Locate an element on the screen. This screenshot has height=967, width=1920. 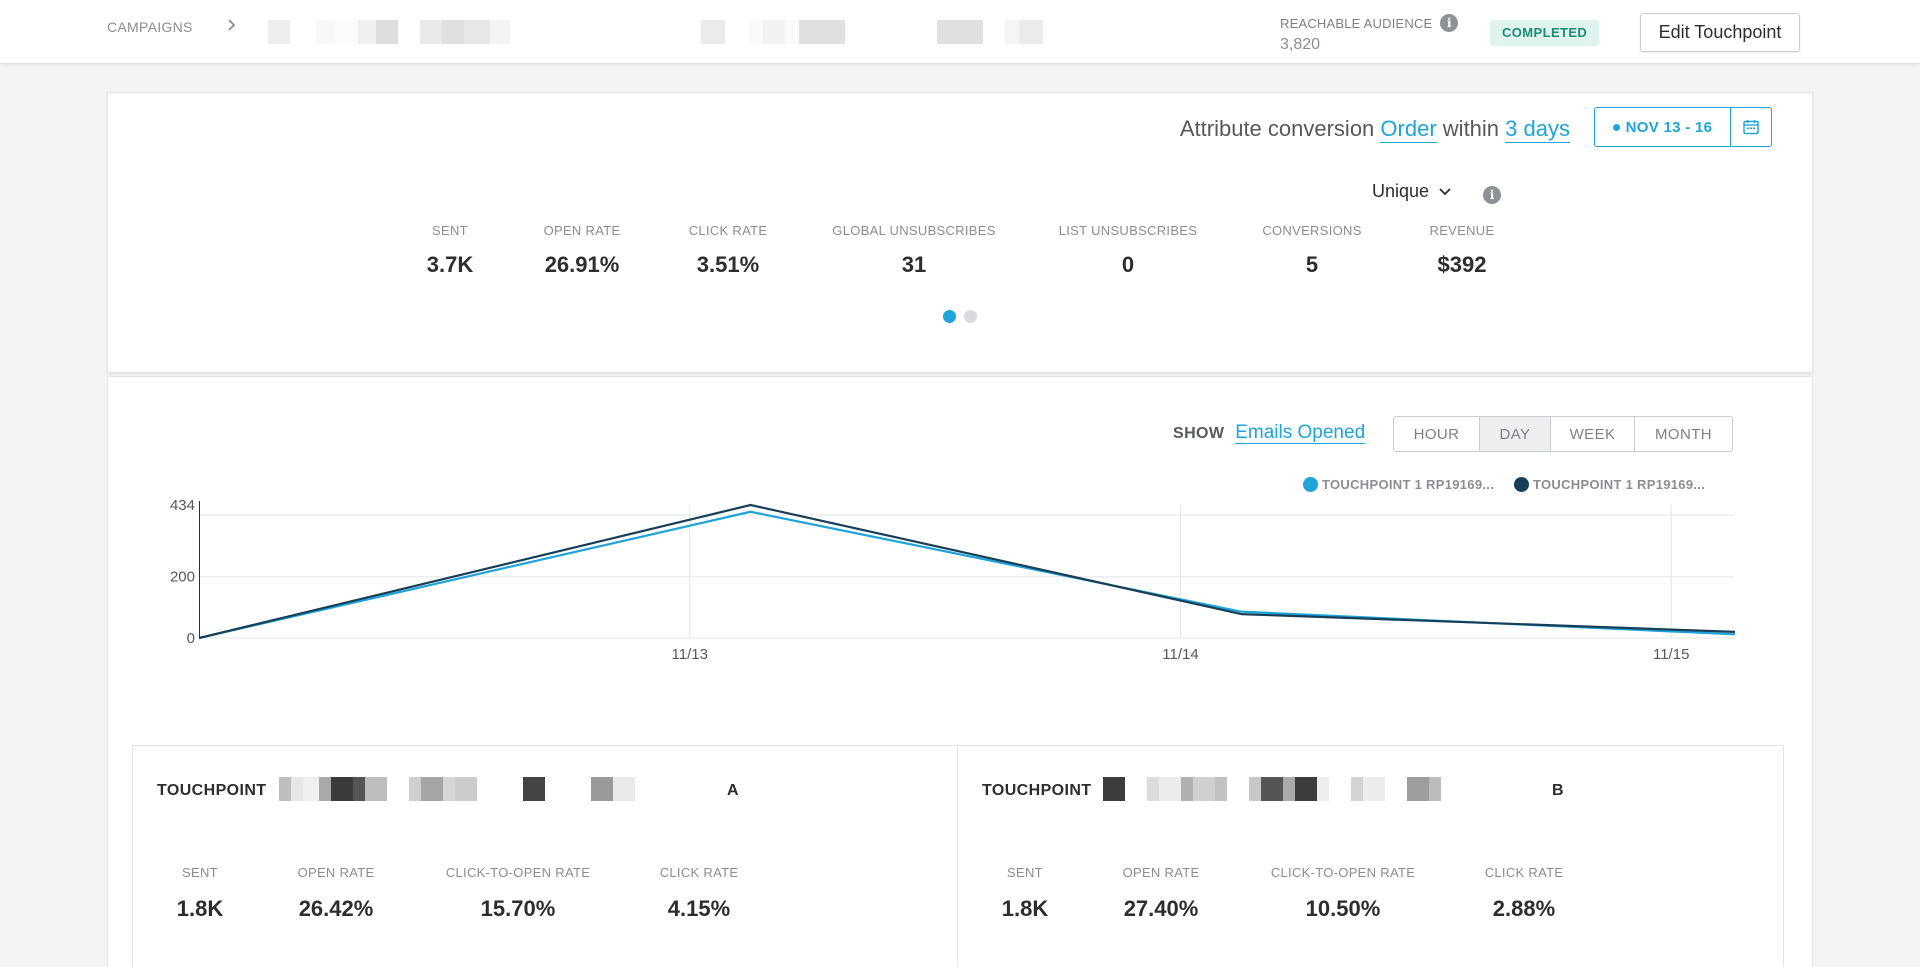
touchpoint-variant: B is located at coordinates (1558, 790).